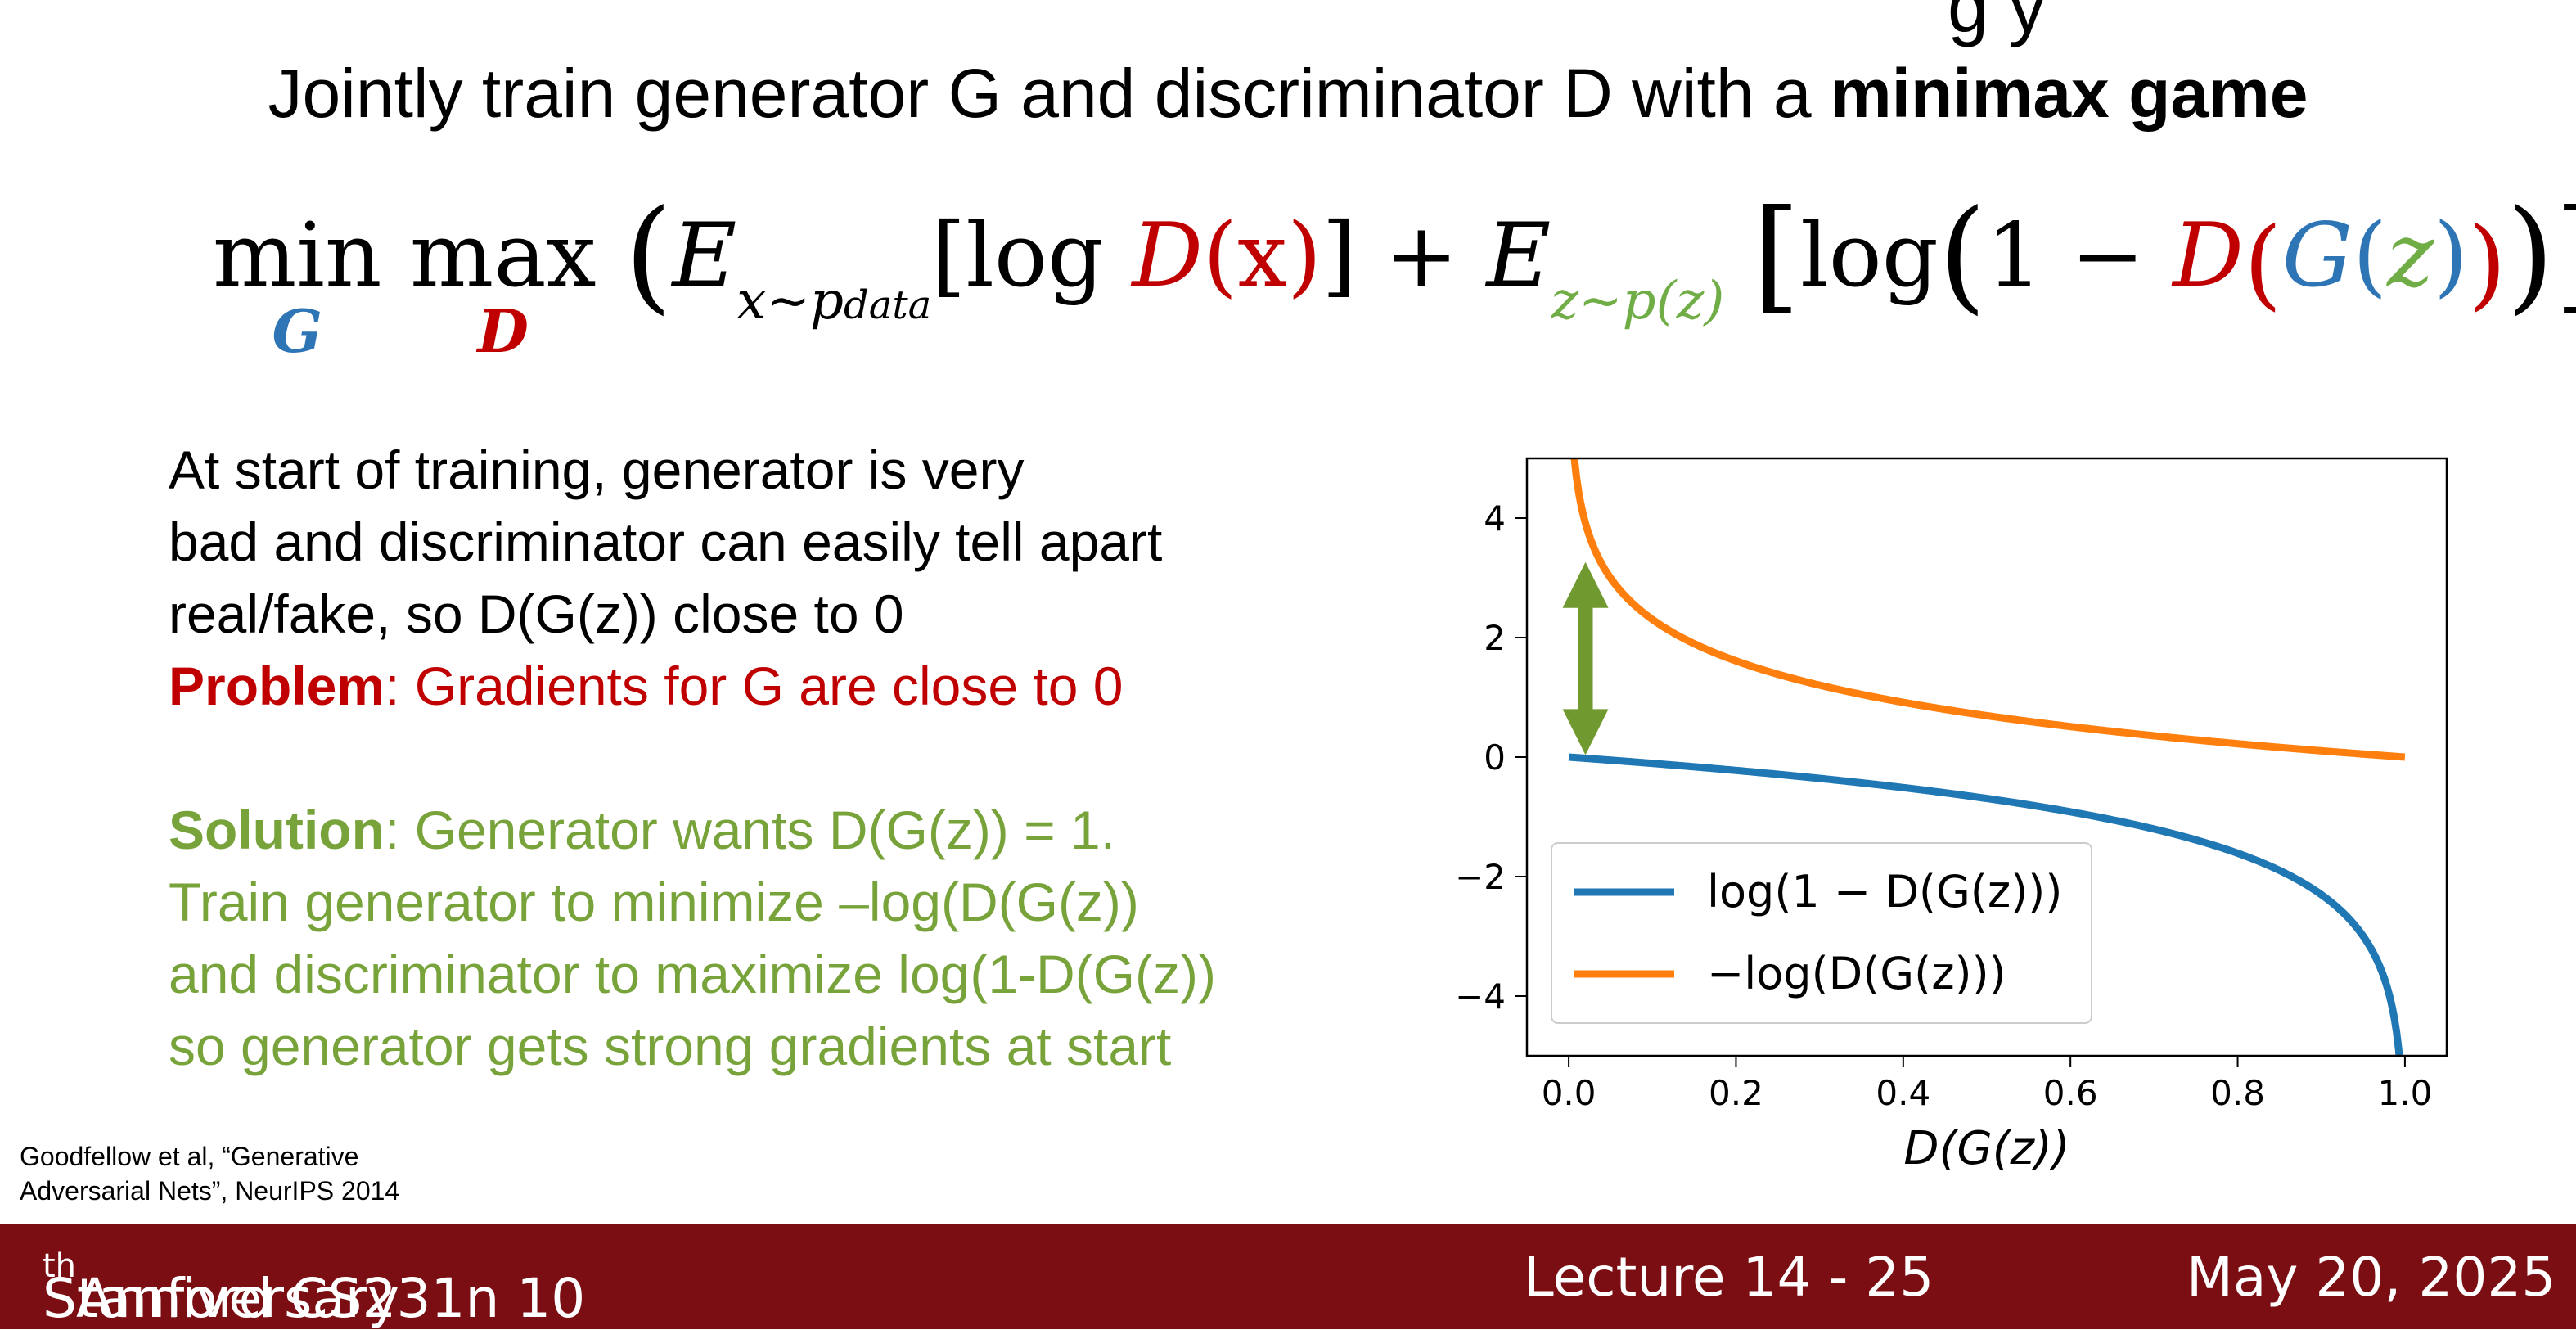 This screenshot has height=1330, width=2576. Describe the element at coordinates (277, 830) in the screenshot. I see `solution-label: Solution` at that location.